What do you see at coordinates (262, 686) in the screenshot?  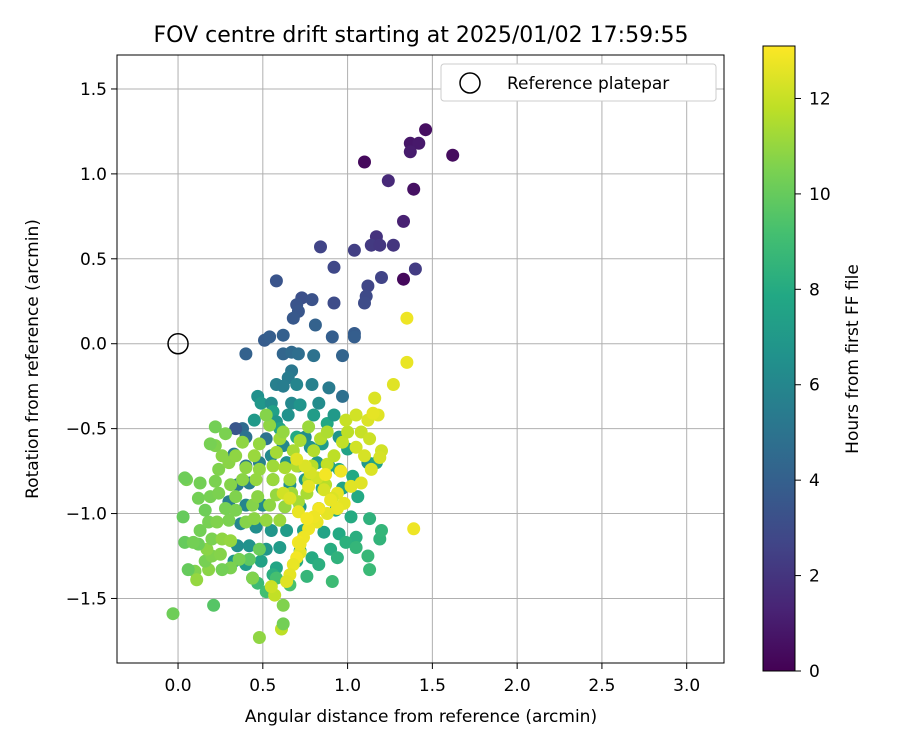 I see `x-tick-label: 0.5` at bounding box center [262, 686].